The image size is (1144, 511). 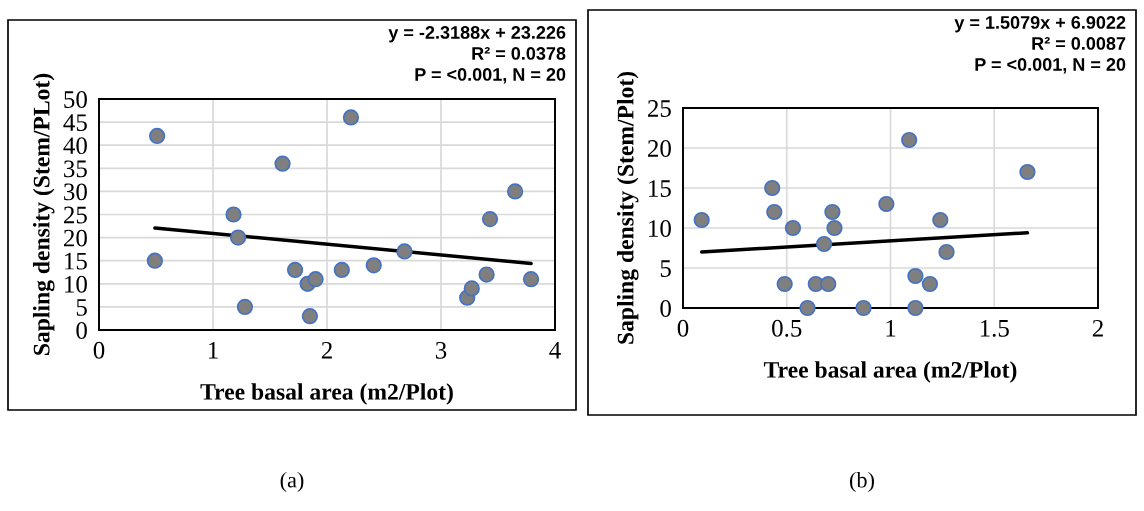 I want to click on x-tick-label: 3, so click(x=441, y=350).